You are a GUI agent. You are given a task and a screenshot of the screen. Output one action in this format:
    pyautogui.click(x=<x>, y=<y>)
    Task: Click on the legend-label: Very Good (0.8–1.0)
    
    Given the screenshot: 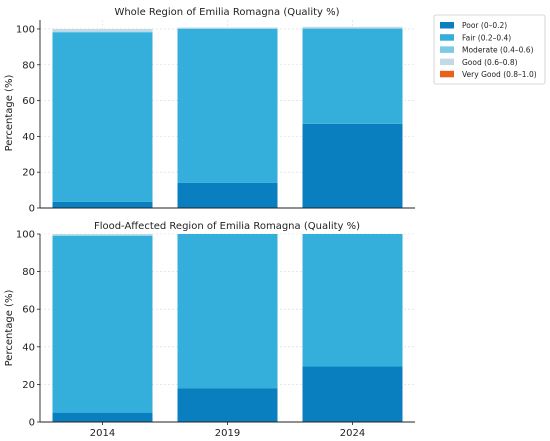 What is the action you would take?
    pyautogui.click(x=499, y=74)
    